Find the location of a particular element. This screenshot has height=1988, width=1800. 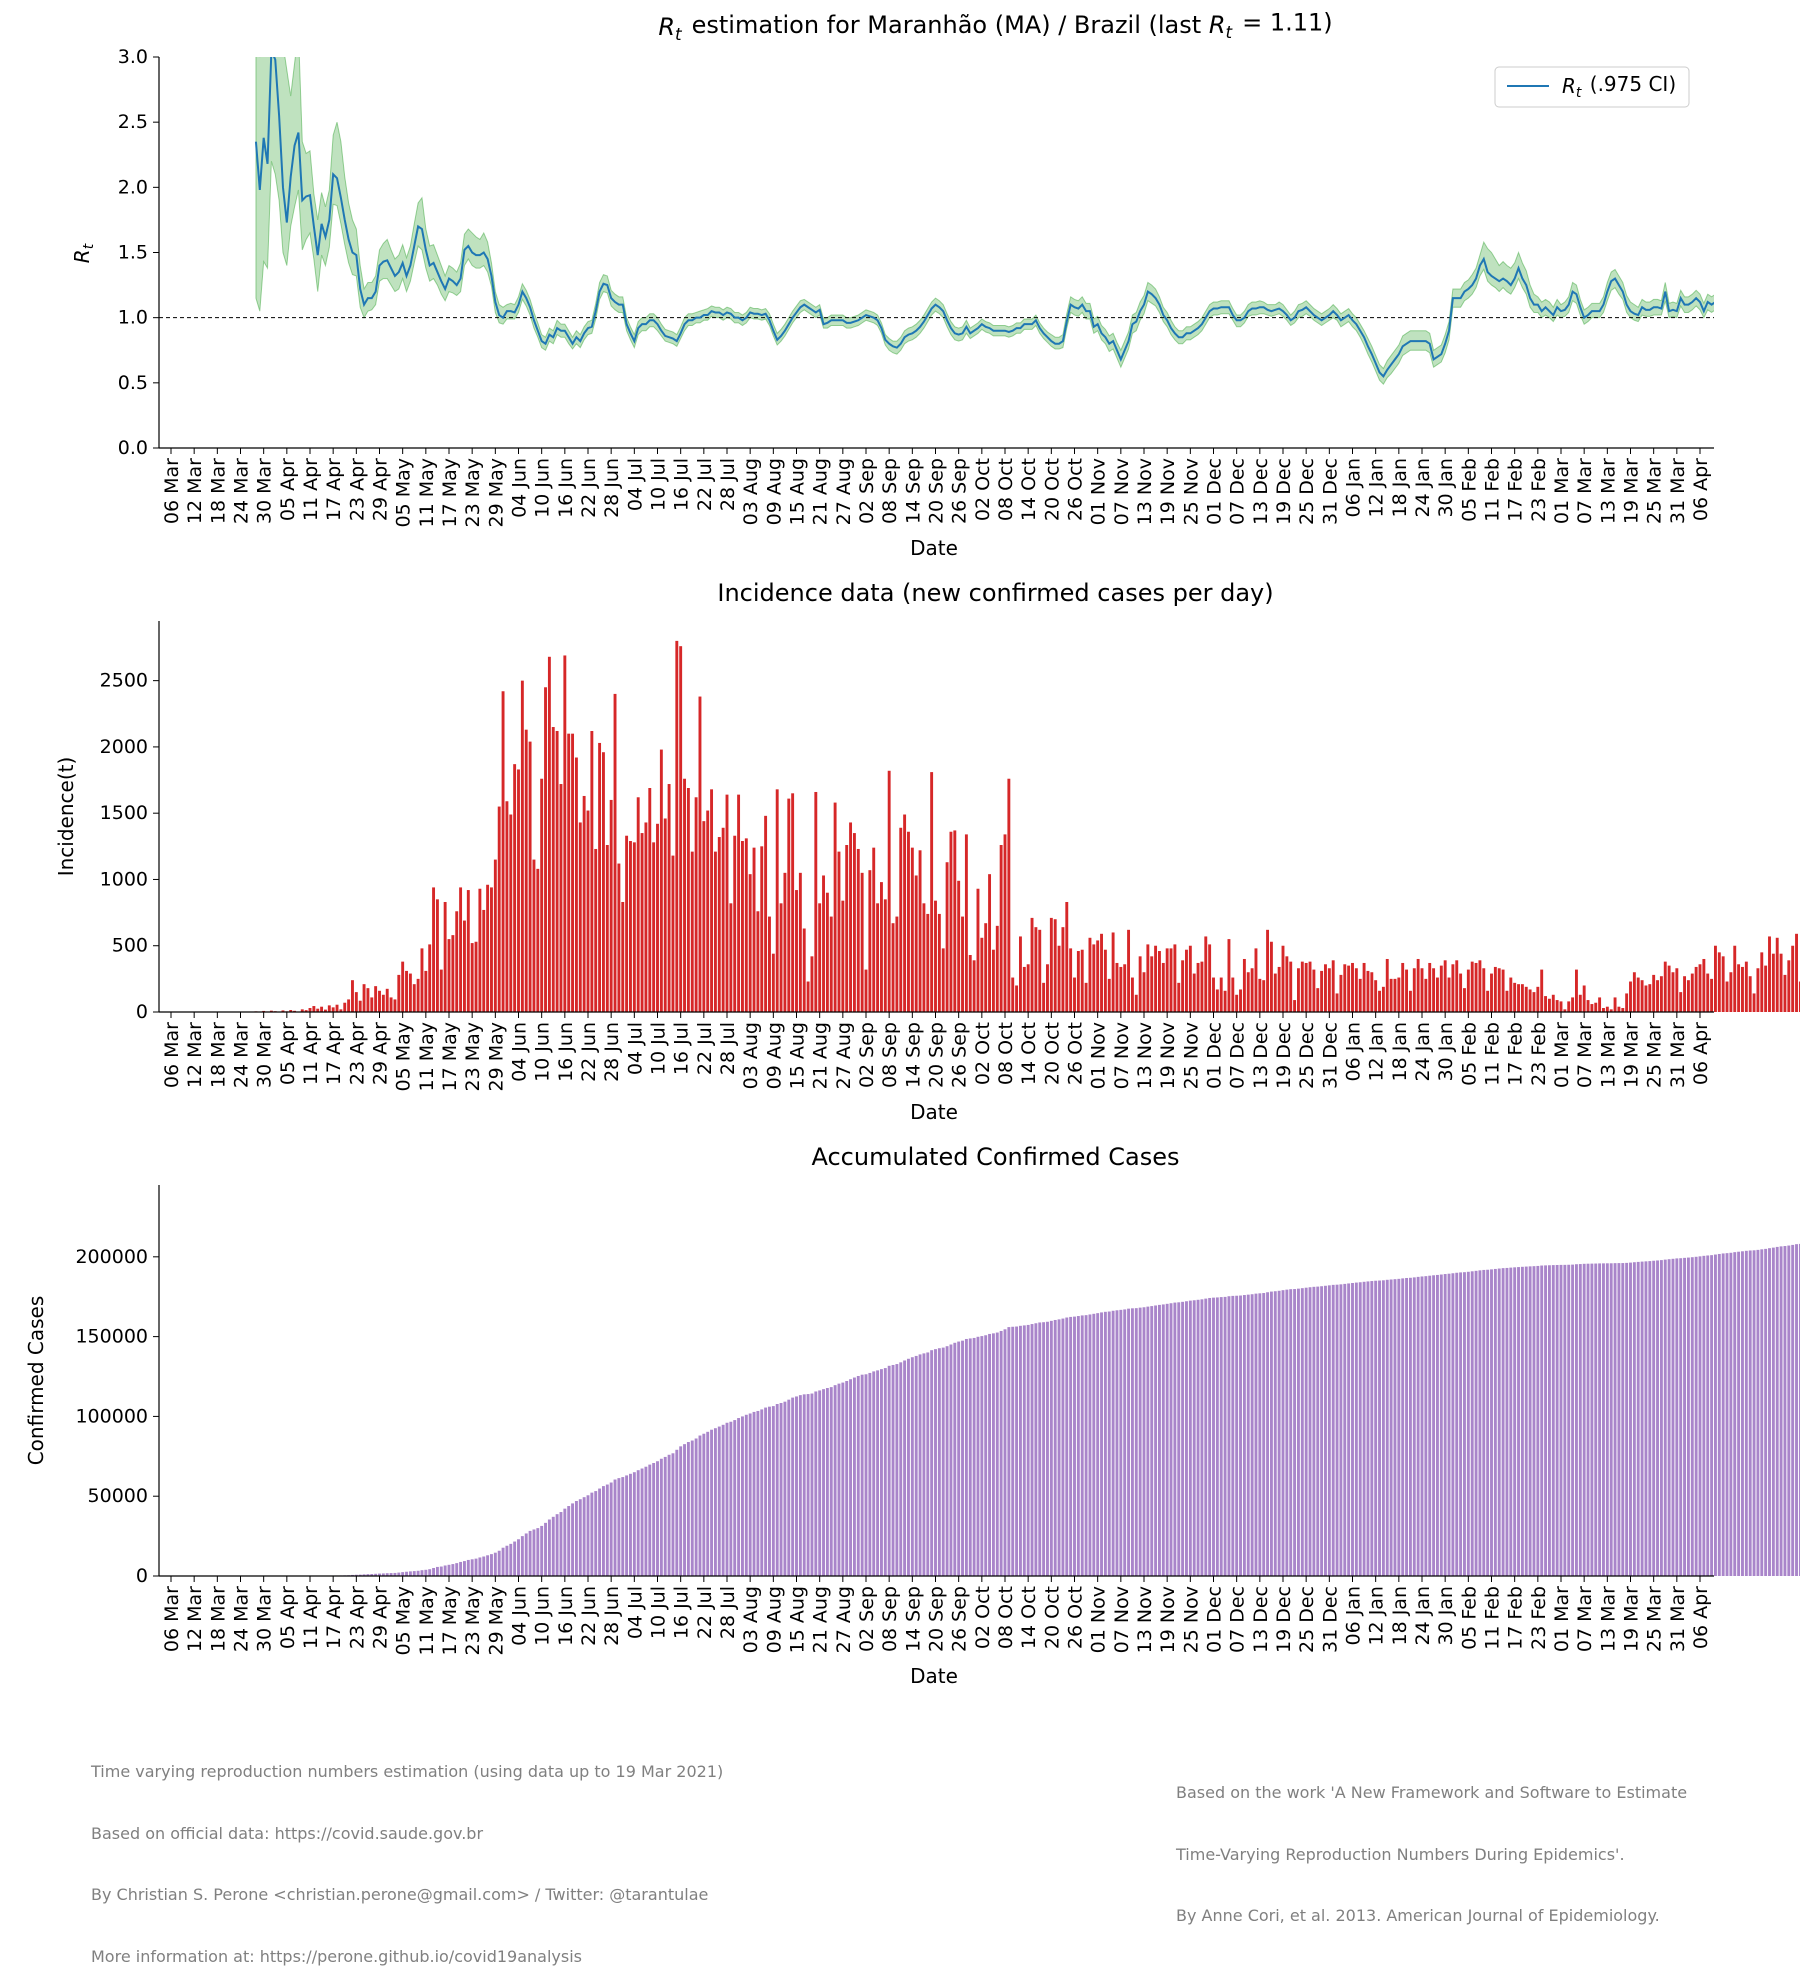

x-tick-label: 05 Apr is located at coordinates (288, 489).